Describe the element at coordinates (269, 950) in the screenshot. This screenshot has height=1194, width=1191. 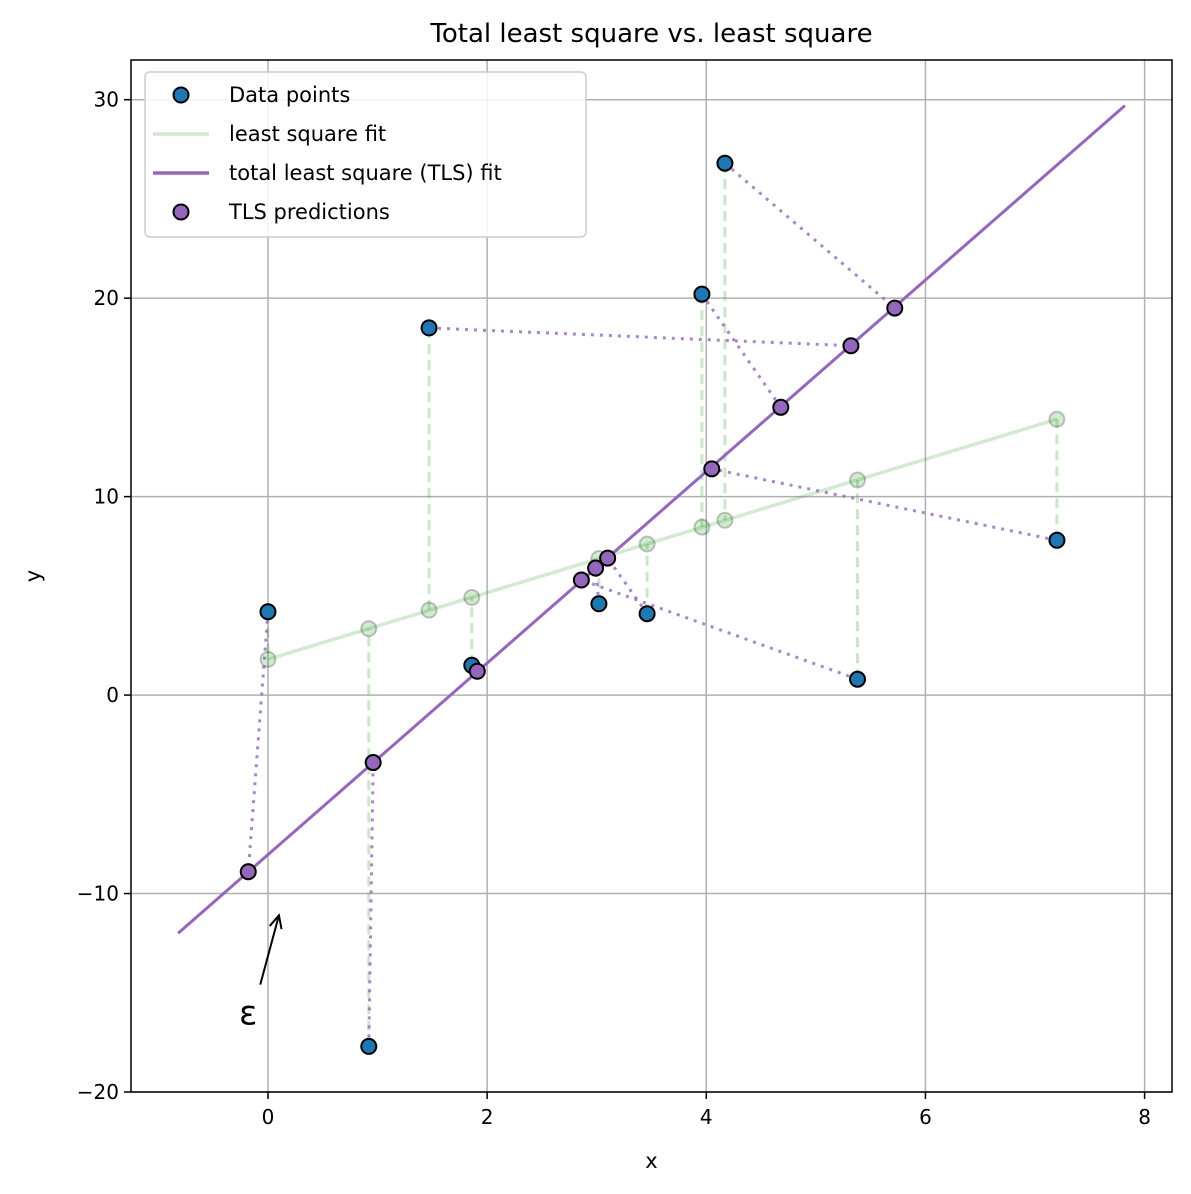
I see `annotation-arrow` at that location.